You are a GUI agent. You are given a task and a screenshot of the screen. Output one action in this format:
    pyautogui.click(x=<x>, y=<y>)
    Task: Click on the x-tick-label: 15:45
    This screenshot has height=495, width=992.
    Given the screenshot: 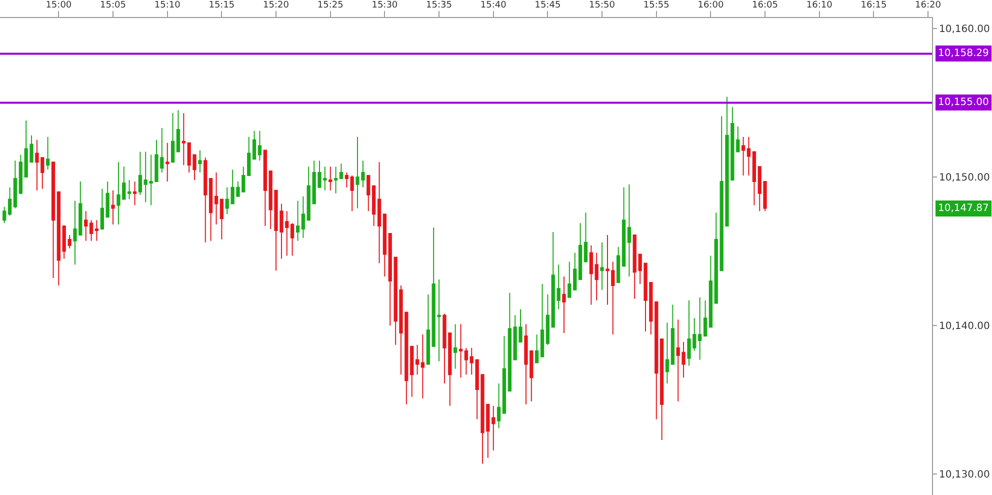 What is the action you would take?
    pyautogui.click(x=547, y=5)
    